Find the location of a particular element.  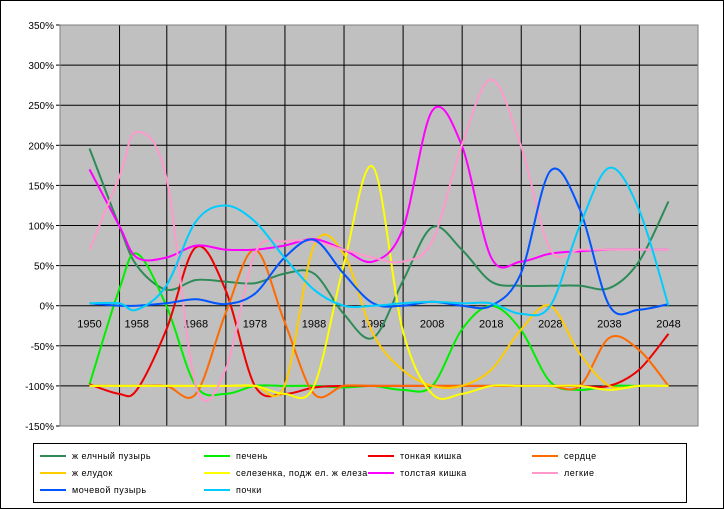

y-tick-label: -150% is located at coordinates (39, 427).